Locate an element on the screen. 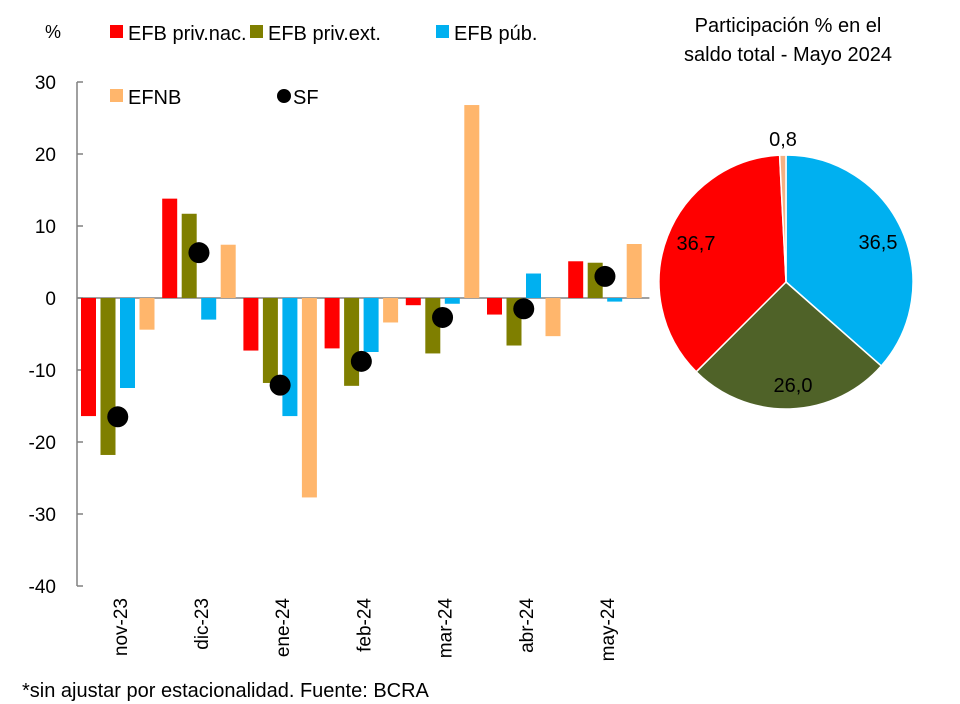 This screenshot has width=960, height=704. pie-label: 36,5 is located at coordinates (878, 243).